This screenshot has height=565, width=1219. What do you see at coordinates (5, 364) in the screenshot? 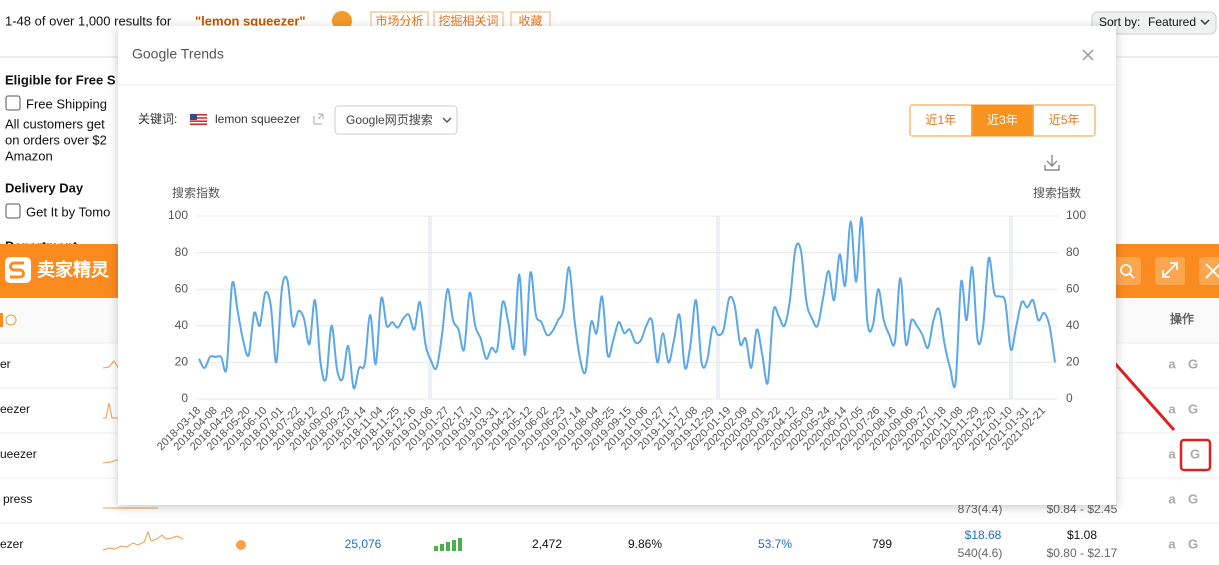
I see `row-keyword: er` at bounding box center [5, 364].